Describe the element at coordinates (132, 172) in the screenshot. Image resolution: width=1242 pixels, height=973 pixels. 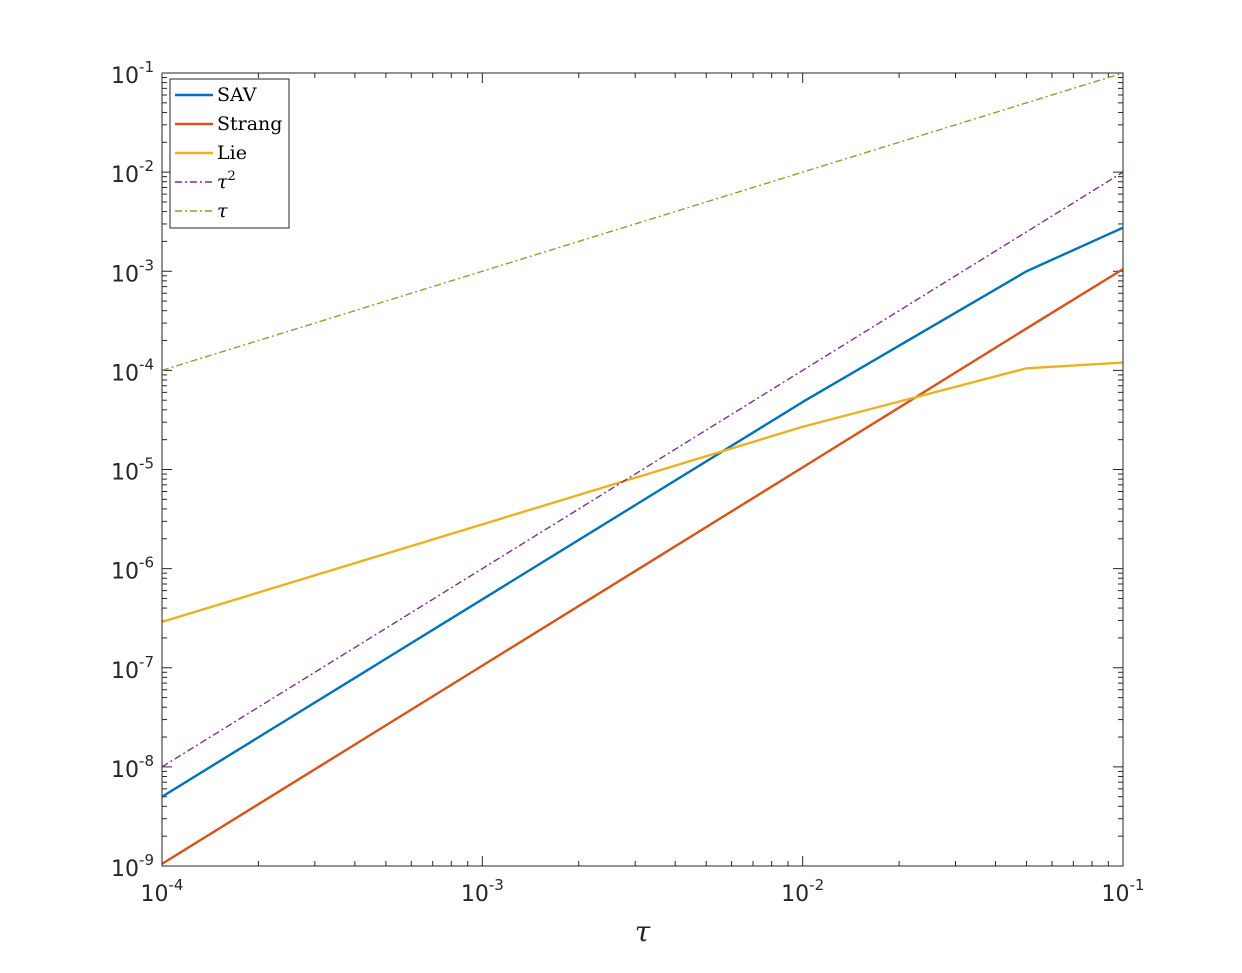
I see `y-tick-label: 10⁻²` at that location.